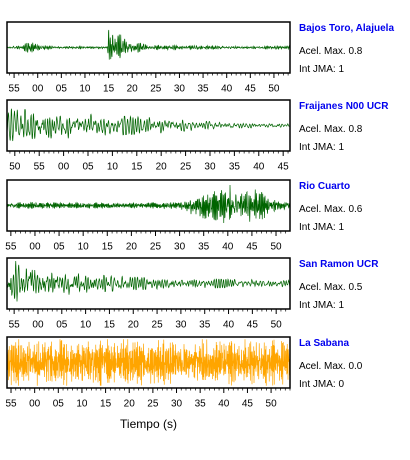 The height and width of the screenshot is (460, 410). I want to click on x-axis-label: Tiempo (s), so click(148, 424).